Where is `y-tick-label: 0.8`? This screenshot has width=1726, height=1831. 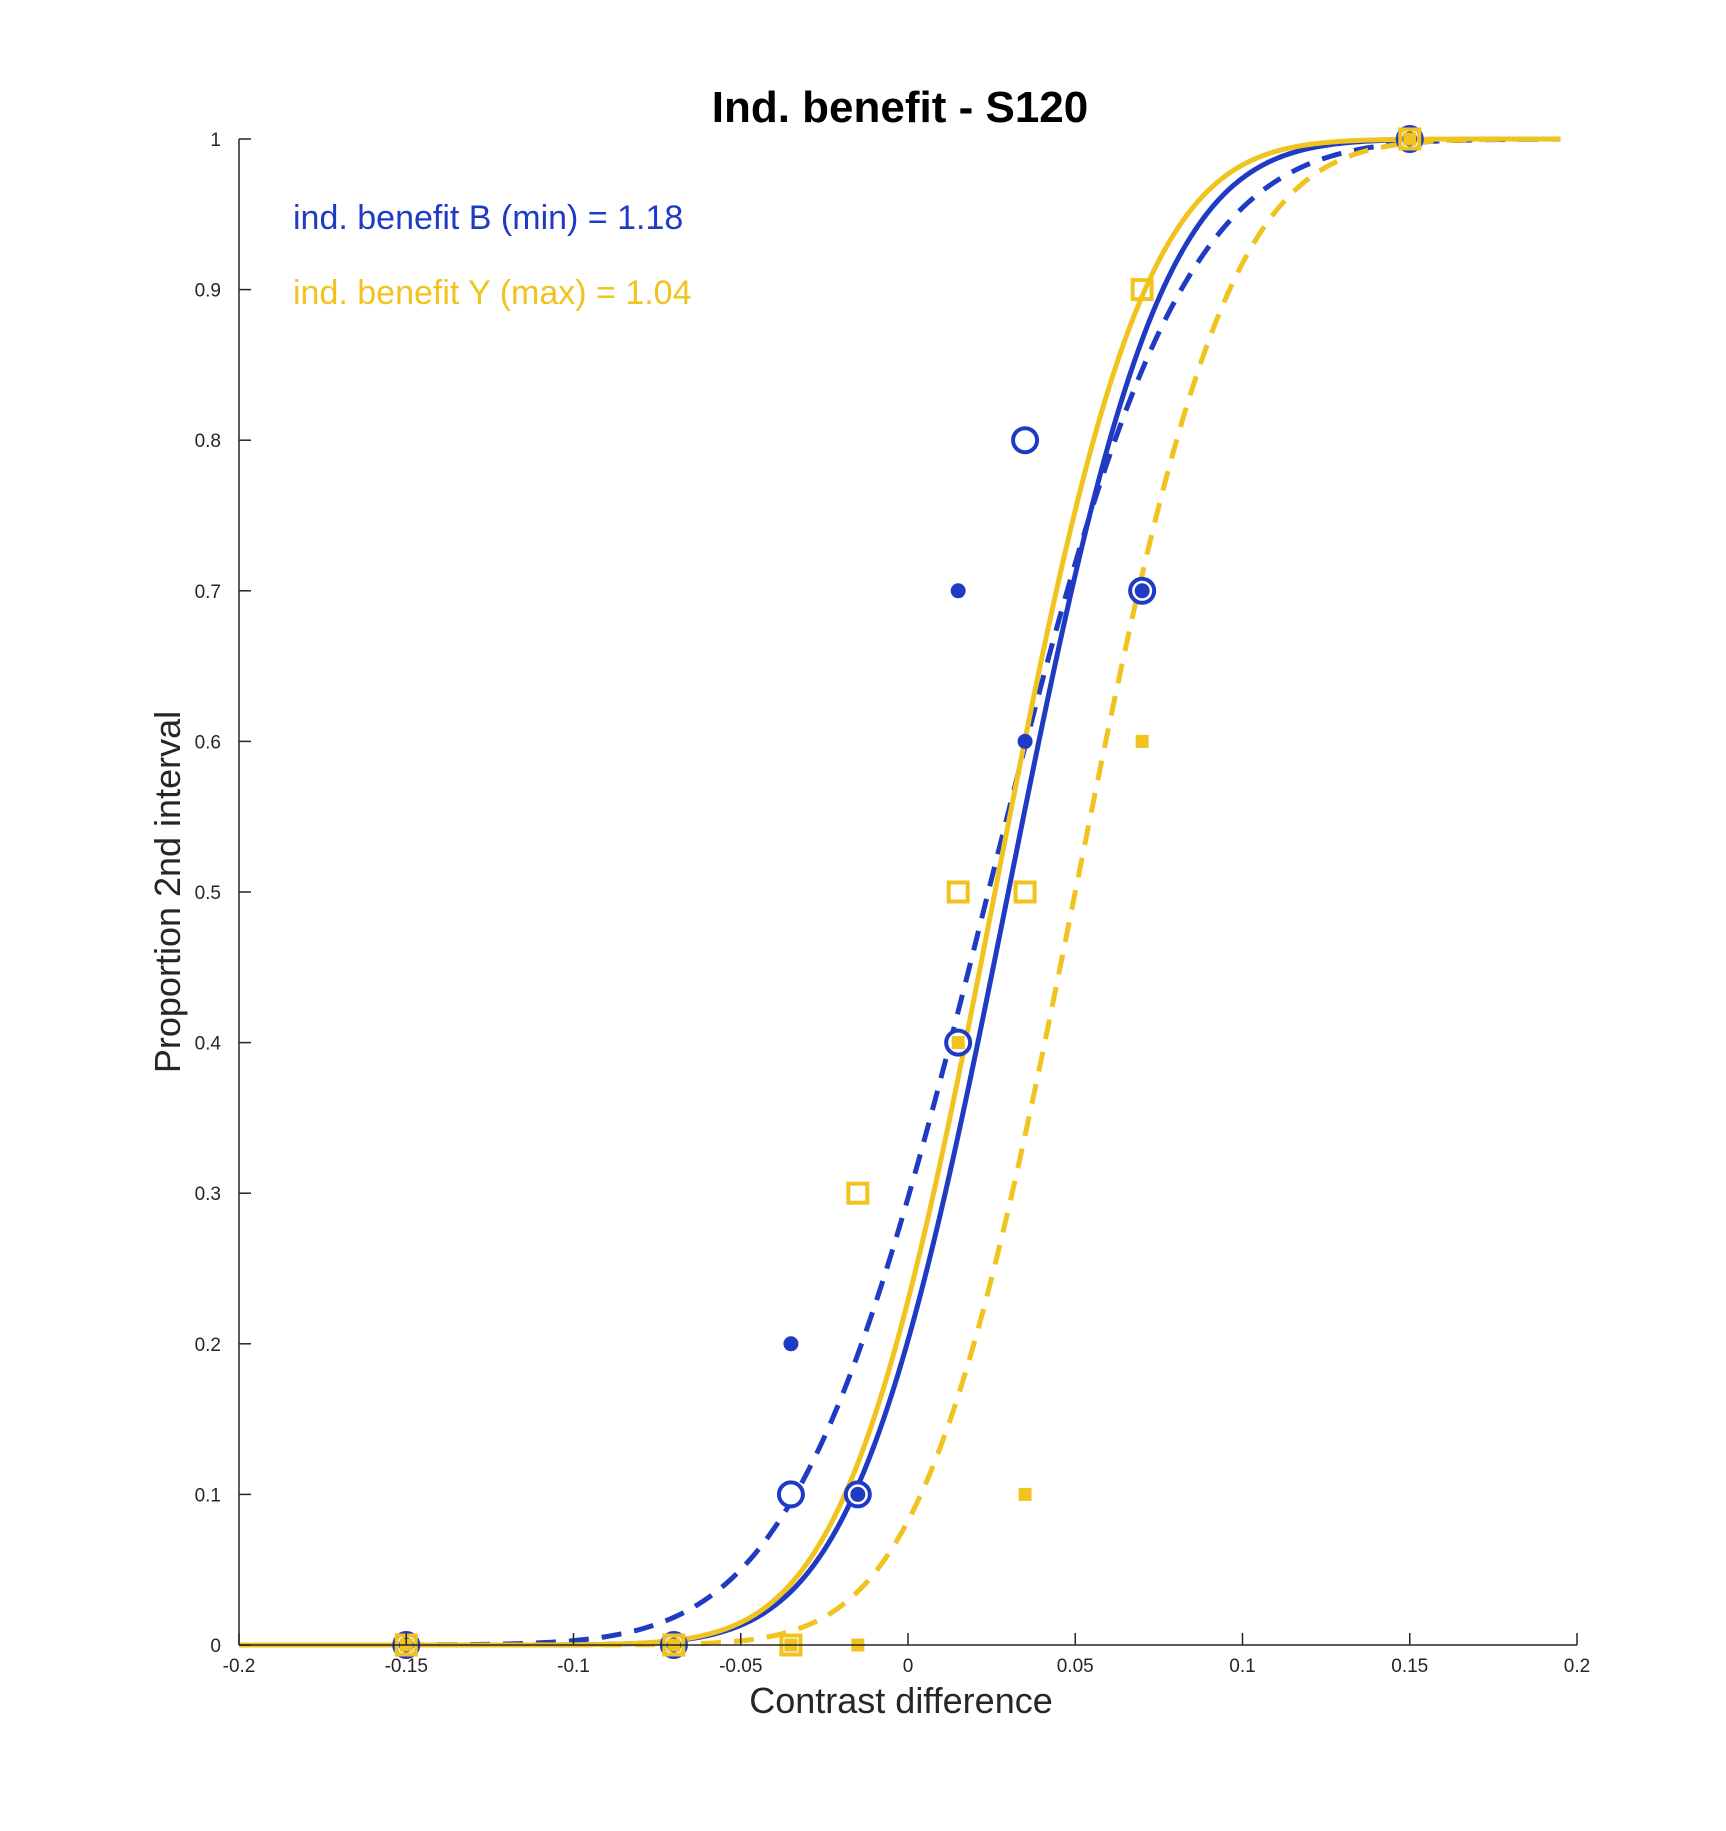
y-tick-label: 0.8 is located at coordinates (208, 441).